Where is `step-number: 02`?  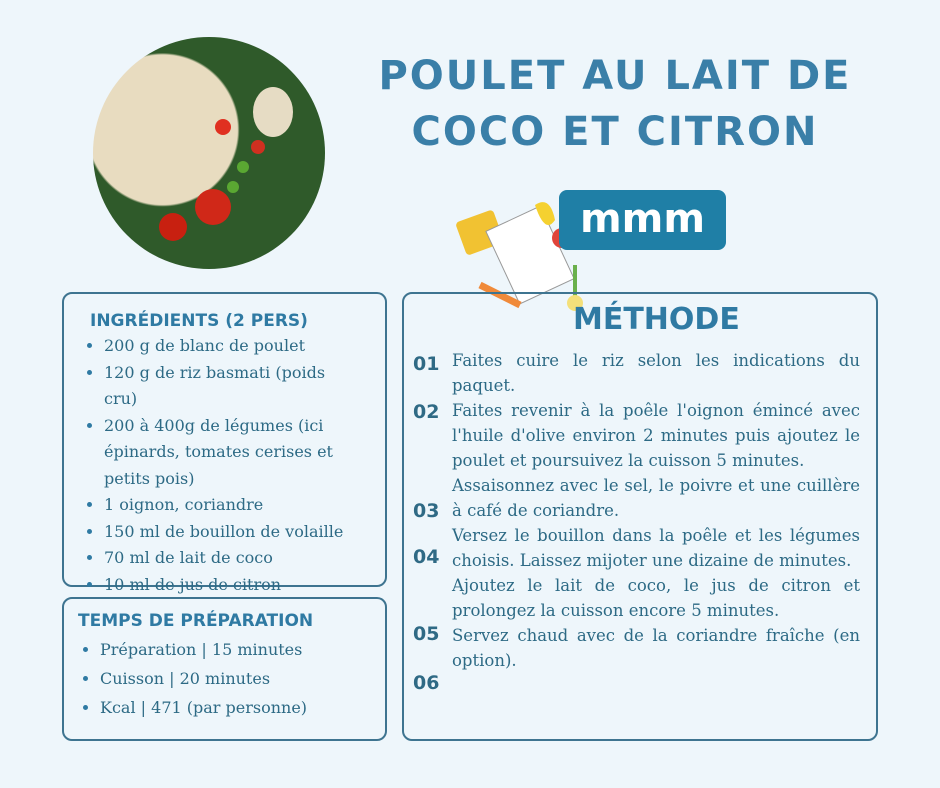
step-number: 02 is located at coordinates (426, 412).